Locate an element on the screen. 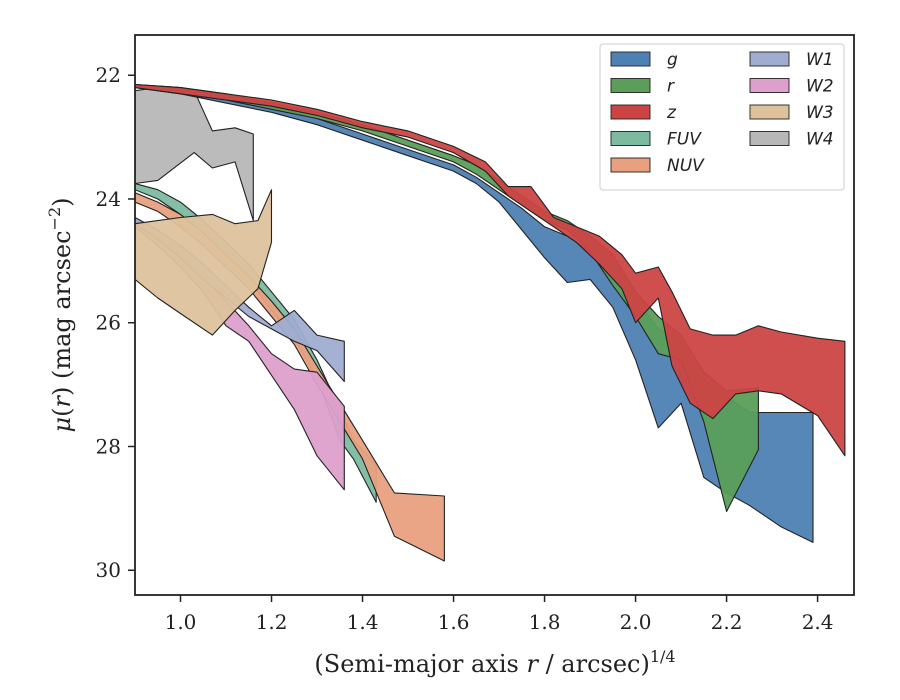  legend-label-nuv: NUV is located at coordinates (686, 166).